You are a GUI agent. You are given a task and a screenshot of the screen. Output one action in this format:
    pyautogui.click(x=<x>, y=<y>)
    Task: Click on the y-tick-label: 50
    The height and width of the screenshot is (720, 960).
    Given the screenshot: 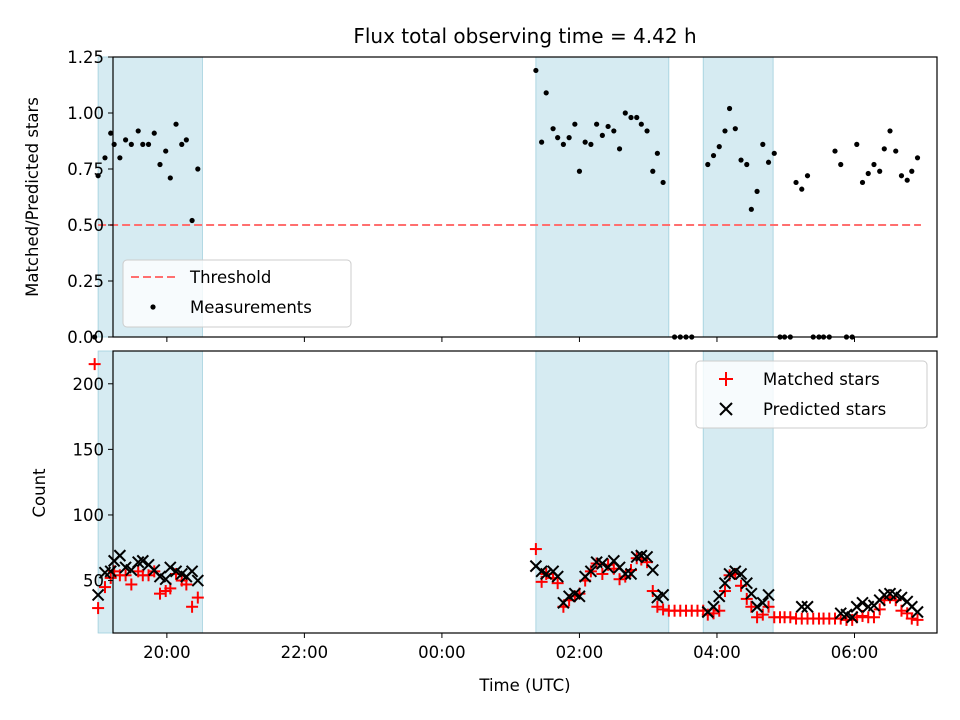 What is the action you would take?
    pyautogui.click(x=93, y=581)
    